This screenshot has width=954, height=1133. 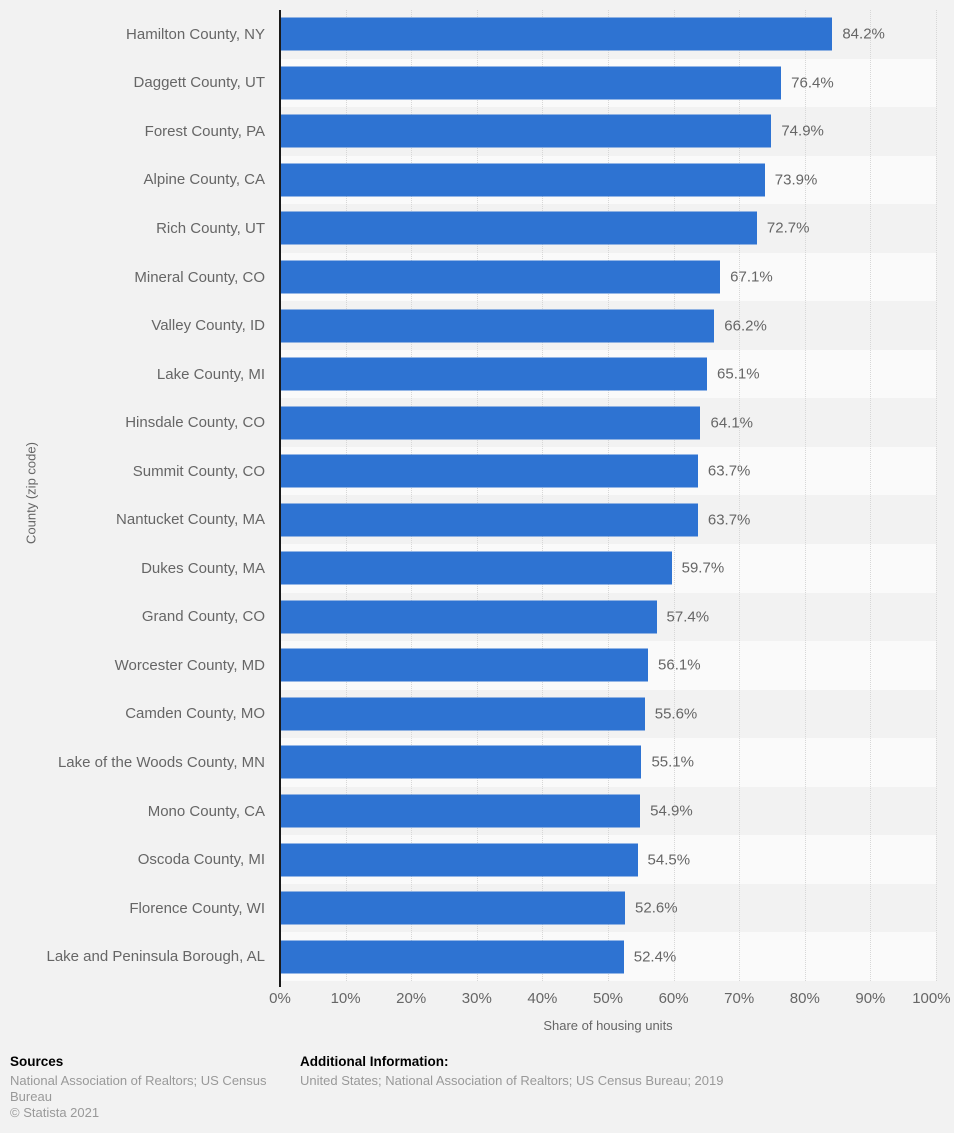 I want to click on row-band: 59.7%, so click(x=608, y=568).